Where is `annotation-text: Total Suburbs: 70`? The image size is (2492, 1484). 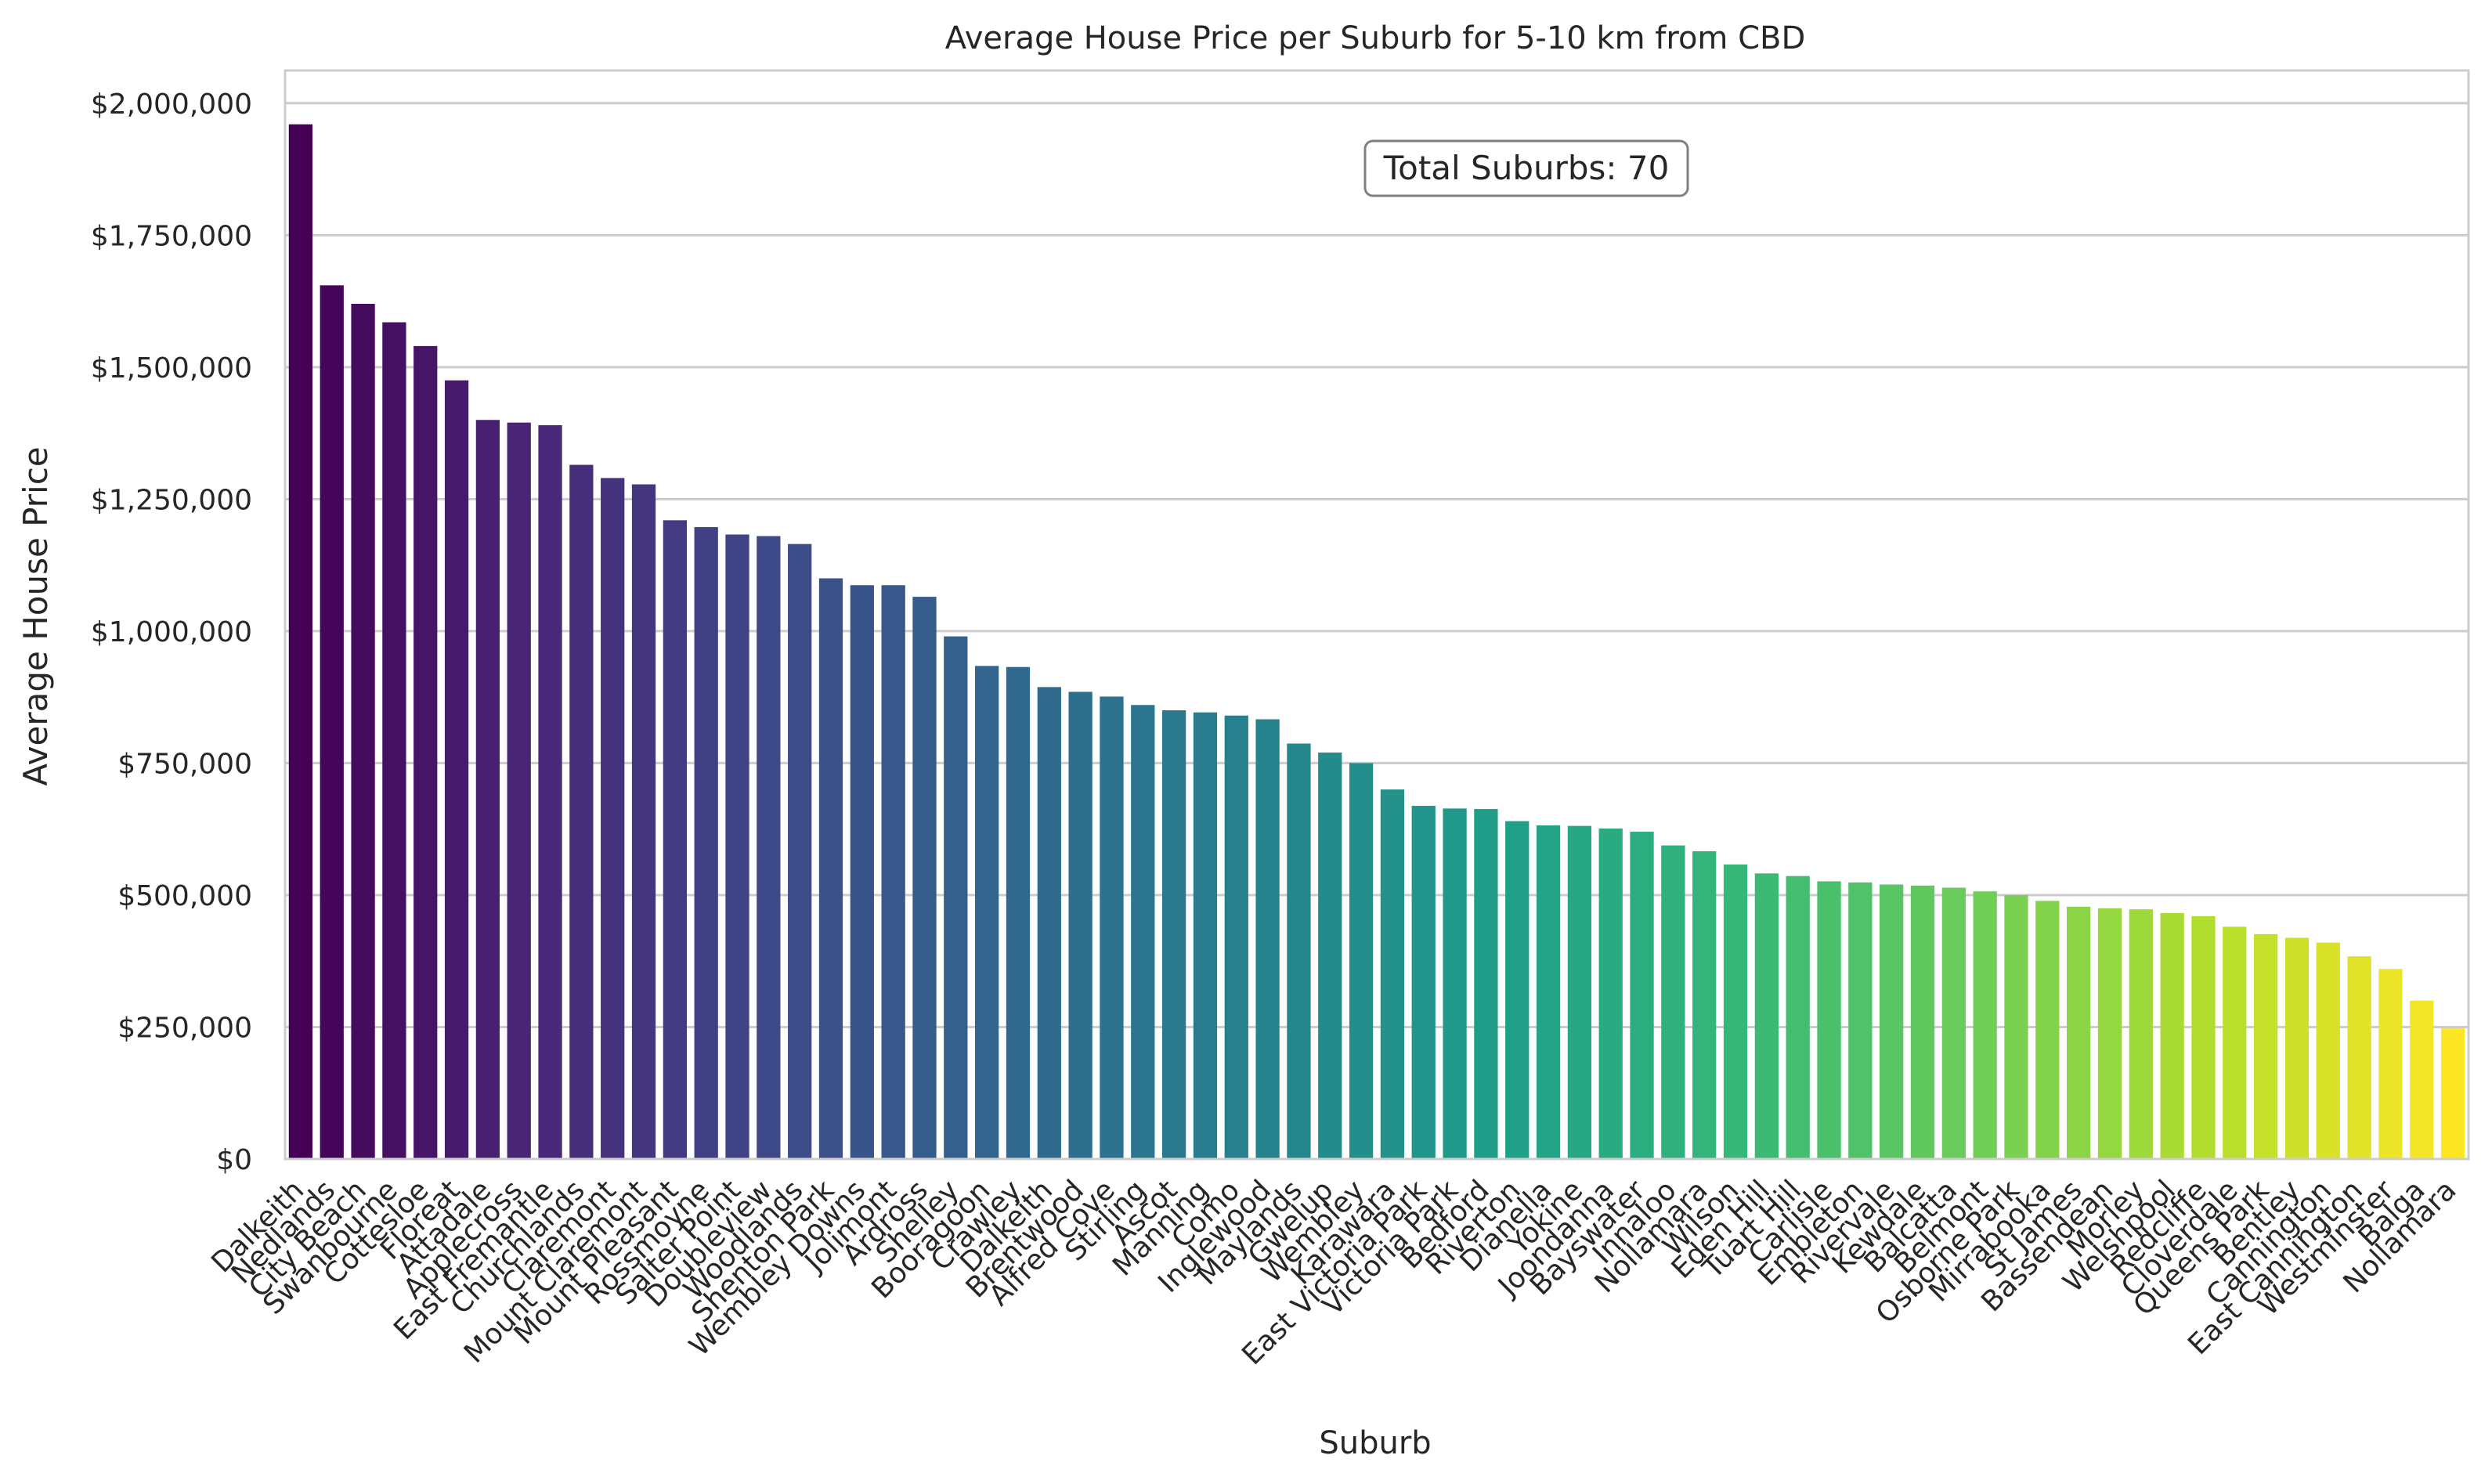
annotation-text: Total Suburbs: 70 is located at coordinates (1526, 168).